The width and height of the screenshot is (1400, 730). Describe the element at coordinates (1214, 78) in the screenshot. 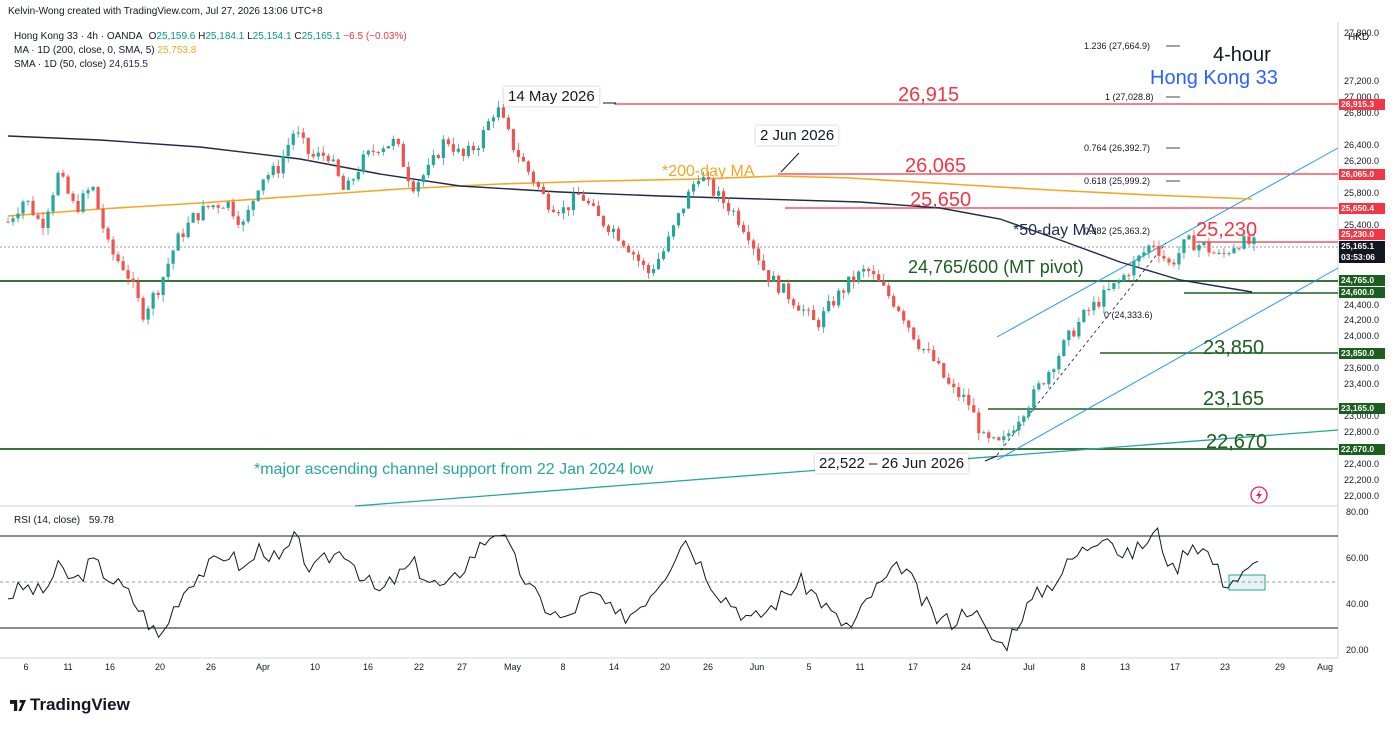

I see `instrument-title: Hong Kong 33` at that location.